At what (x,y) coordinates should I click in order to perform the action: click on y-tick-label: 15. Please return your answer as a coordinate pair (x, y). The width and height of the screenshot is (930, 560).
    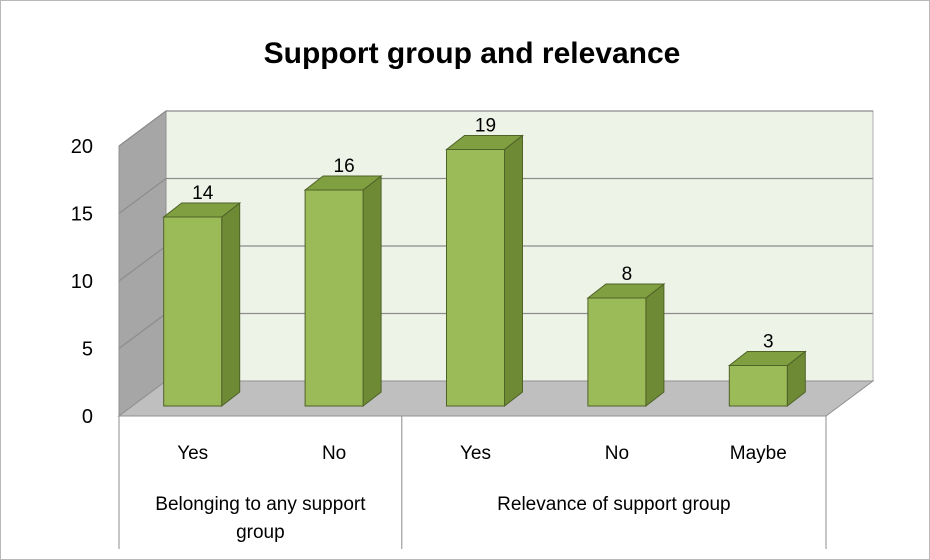
    Looking at the image, I should click on (82, 215).